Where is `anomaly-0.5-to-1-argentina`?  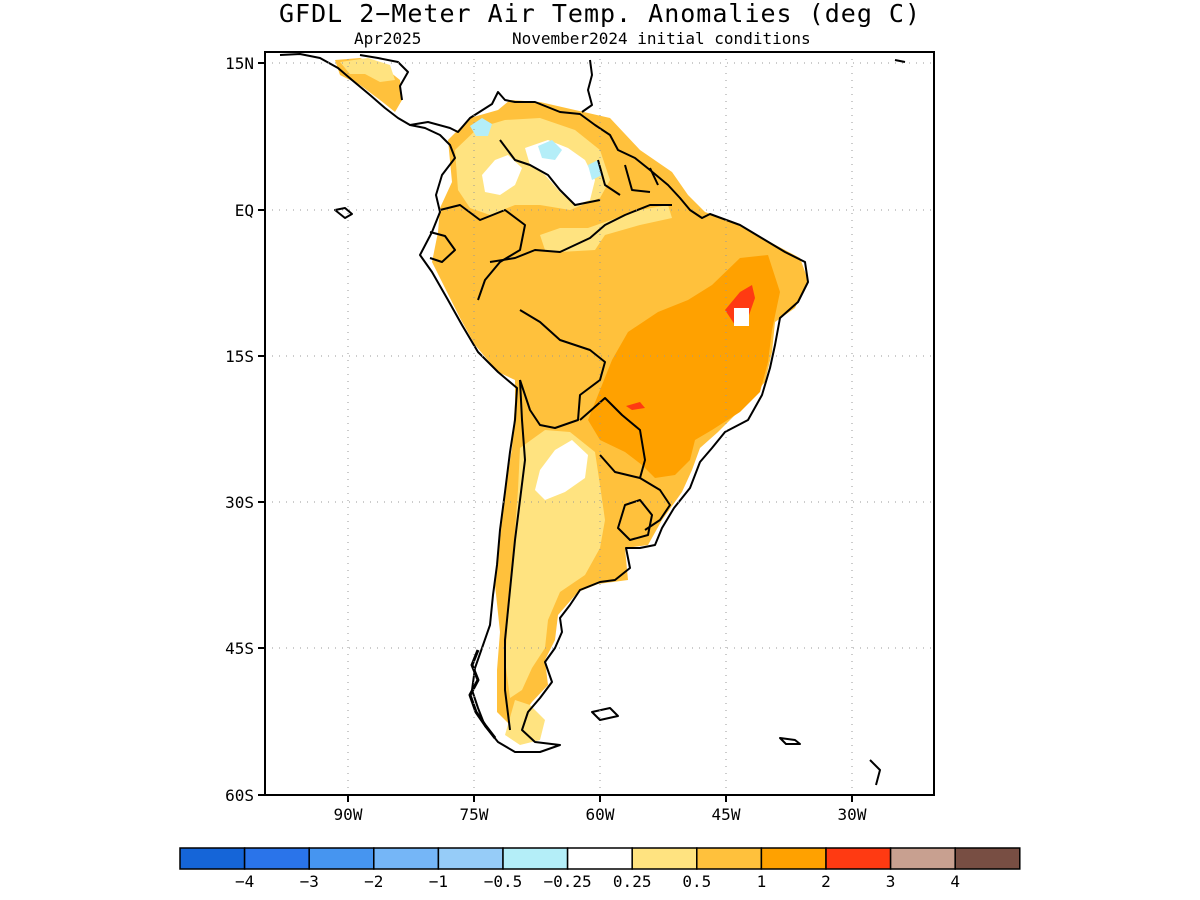 anomaly-0.5-to-1-argentina is located at coordinates (555, 564).